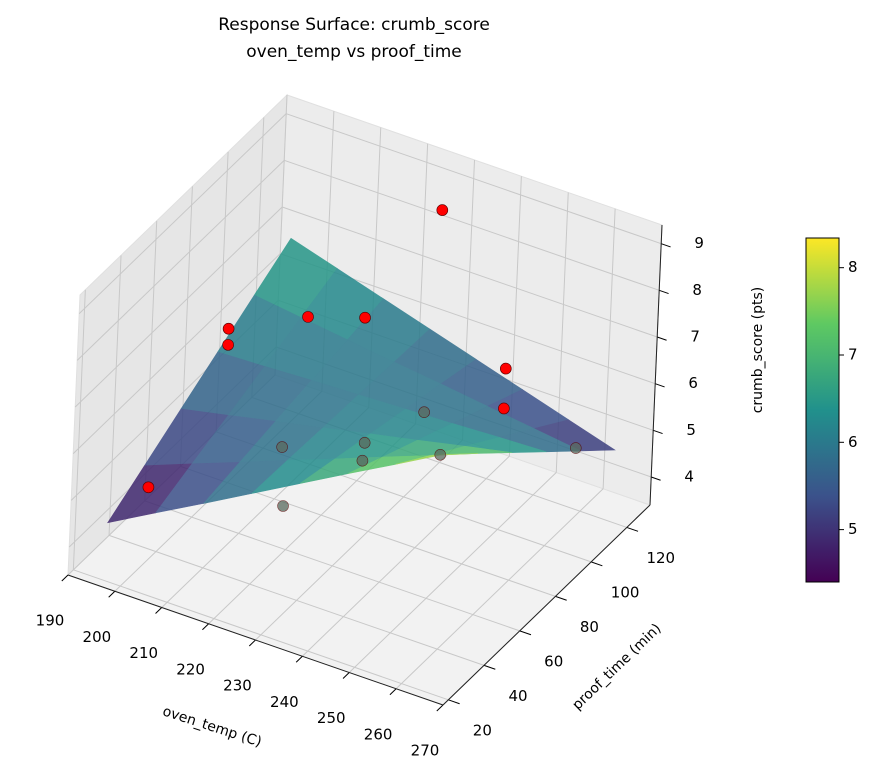  What do you see at coordinates (853, 267) in the screenshot?
I see `colorbar-tick-label: 8` at bounding box center [853, 267].